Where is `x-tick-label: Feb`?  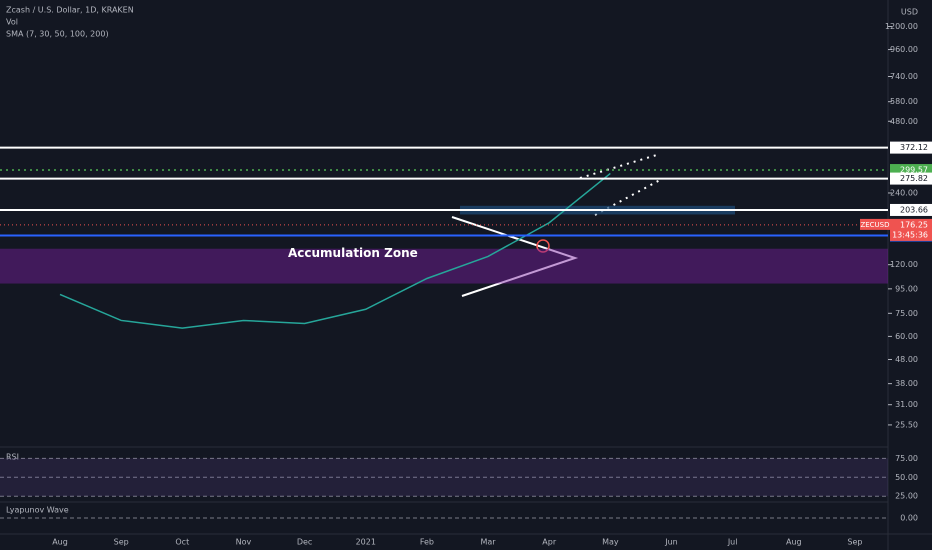 x-tick-label: Feb is located at coordinates (427, 542).